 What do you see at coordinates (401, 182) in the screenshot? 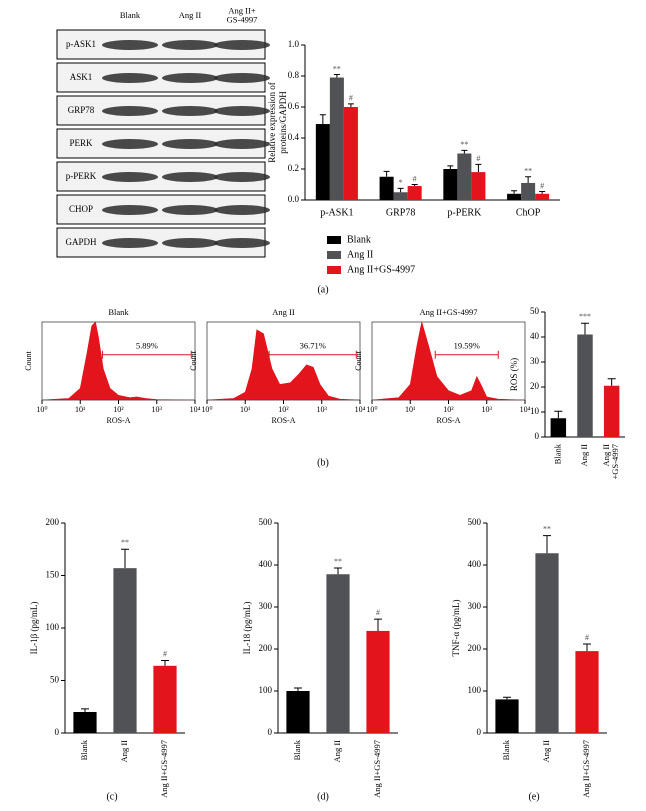
I see `significance-label: *` at bounding box center [401, 182].